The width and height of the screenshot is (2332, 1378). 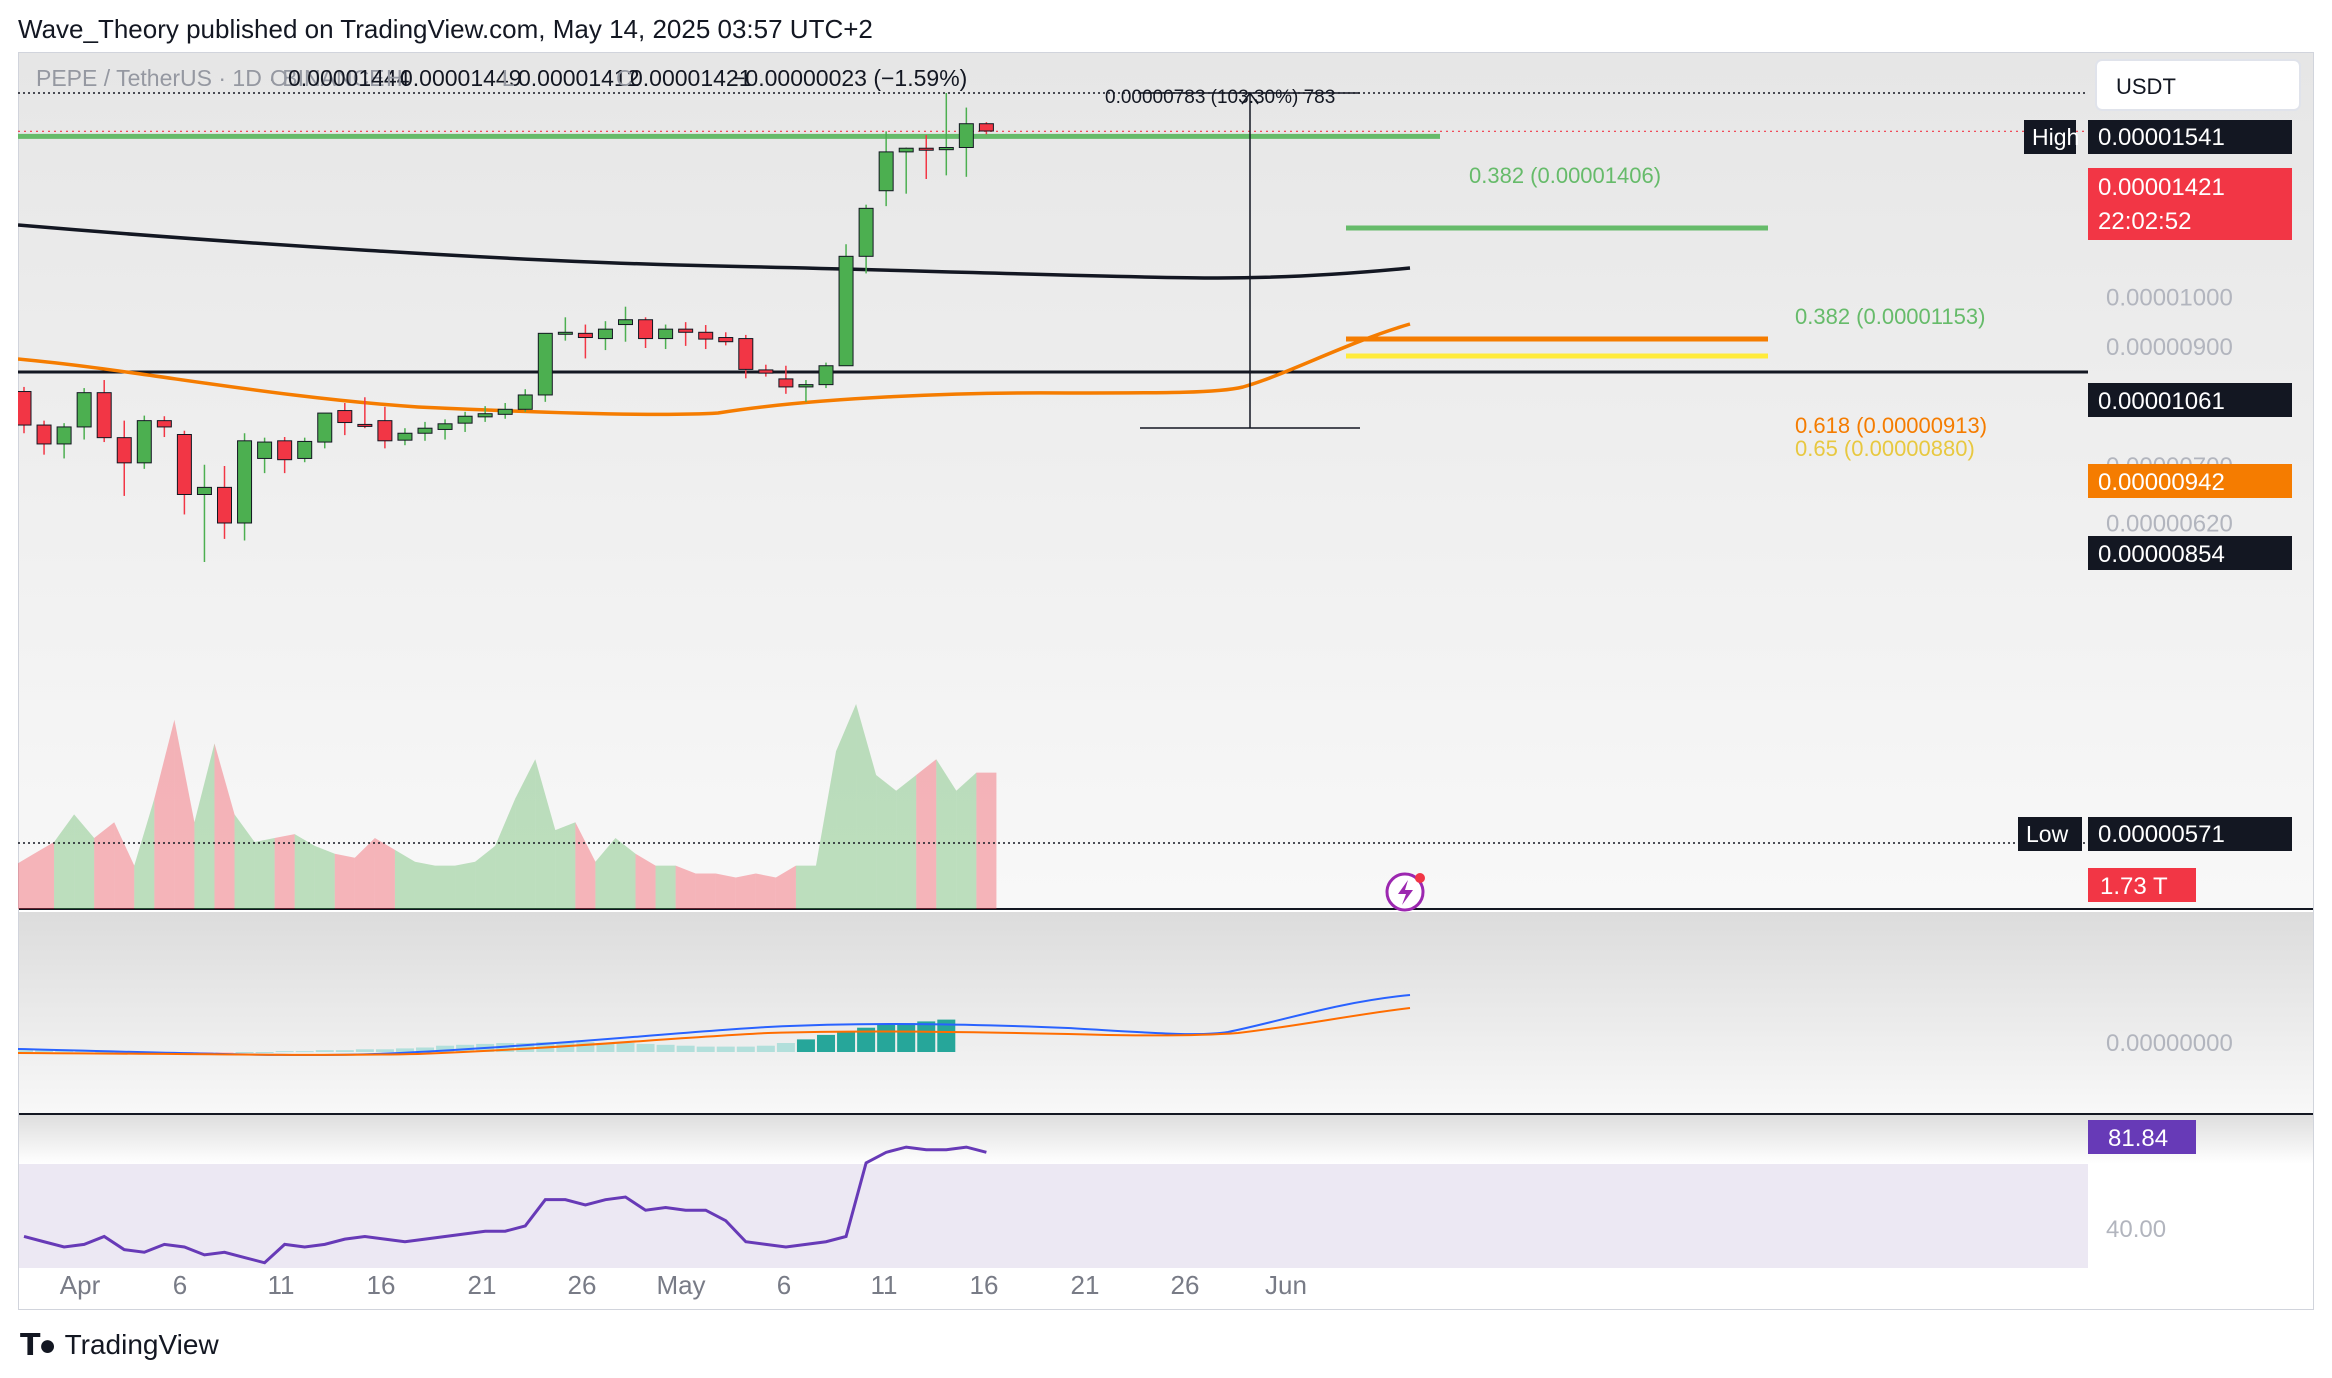 What do you see at coordinates (1890, 316) in the screenshot?
I see `fib-label-382: 0.382 (0.00001153)` at bounding box center [1890, 316].